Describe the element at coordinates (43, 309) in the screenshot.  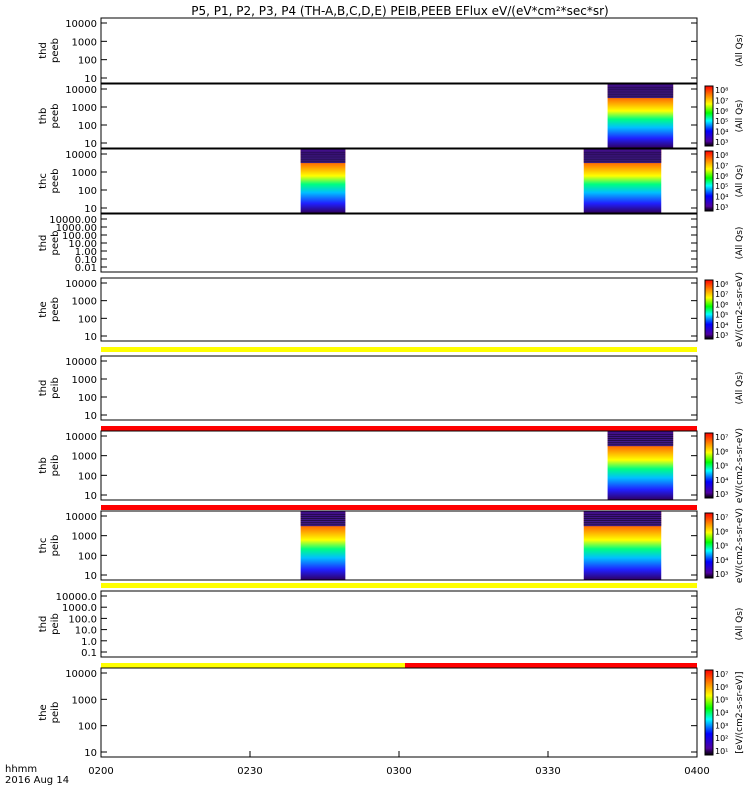
I see `y-axis-label-probe: the` at that location.